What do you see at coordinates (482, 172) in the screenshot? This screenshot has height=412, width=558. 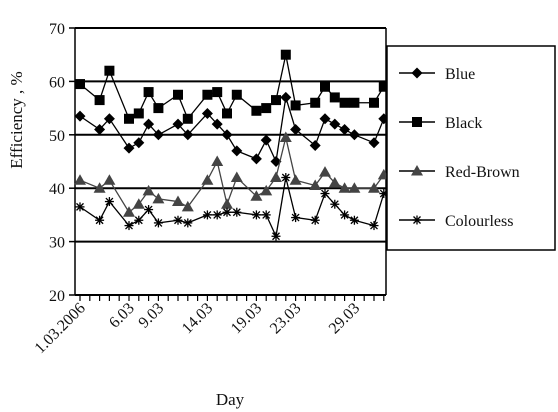 I see `legend-label-red-brown: Red-Brown` at bounding box center [482, 172].